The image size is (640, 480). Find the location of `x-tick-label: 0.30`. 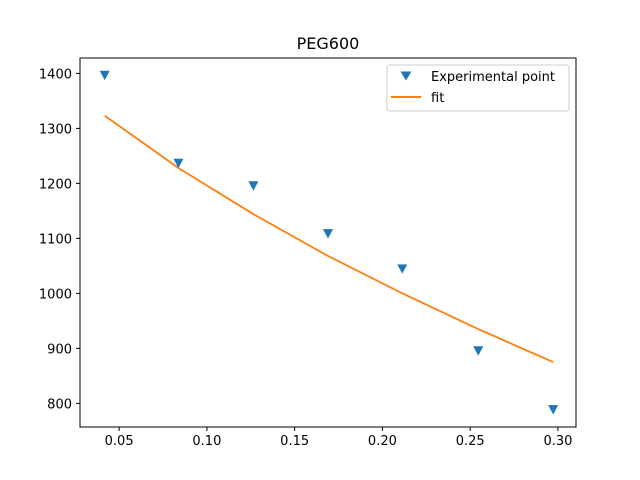

x-tick-label: 0.30 is located at coordinates (557, 441).